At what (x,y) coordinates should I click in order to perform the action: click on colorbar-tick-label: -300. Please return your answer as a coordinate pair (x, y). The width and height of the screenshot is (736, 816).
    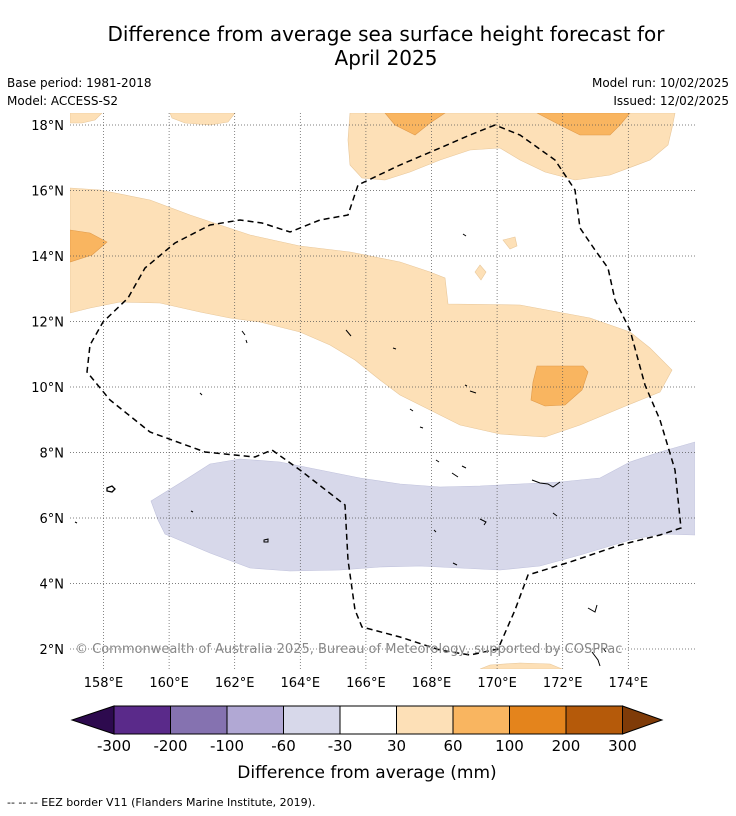
    Looking at the image, I should click on (114, 746).